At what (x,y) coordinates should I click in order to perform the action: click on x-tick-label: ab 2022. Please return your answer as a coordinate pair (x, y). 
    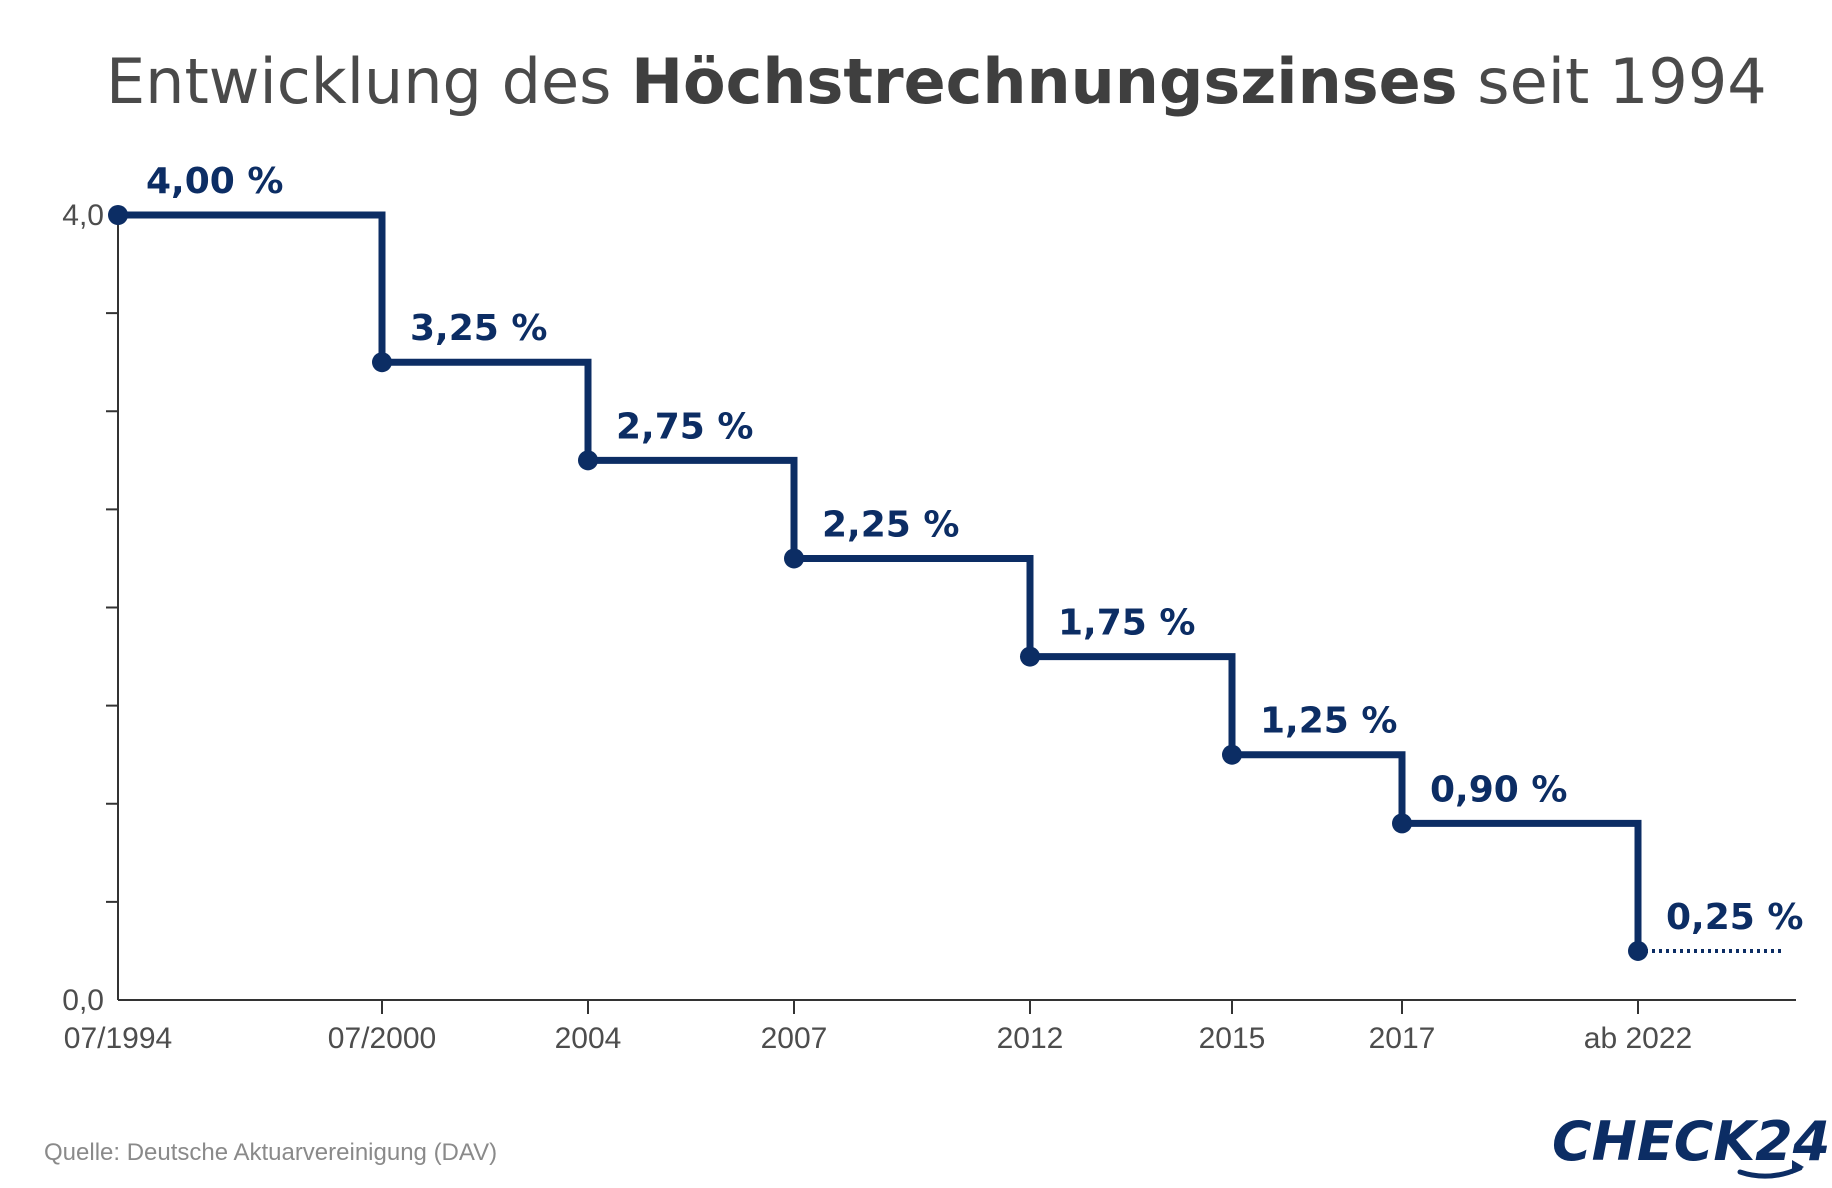
    Looking at the image, I should click on (1638, 1038).